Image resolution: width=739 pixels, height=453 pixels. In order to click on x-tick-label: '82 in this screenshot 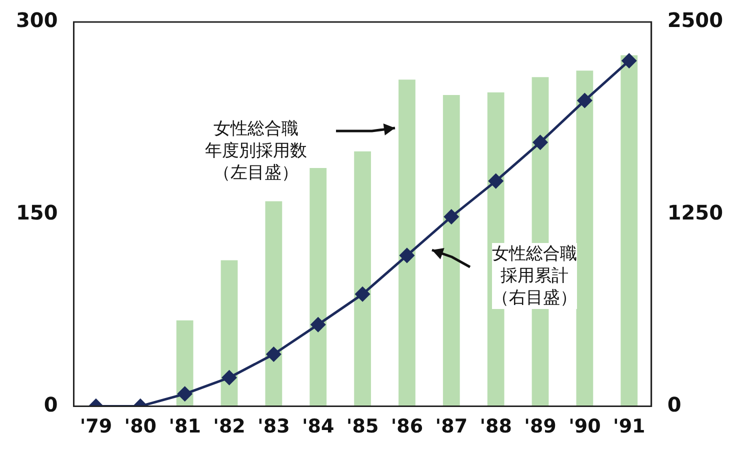, I will do `click(229, 427)`.